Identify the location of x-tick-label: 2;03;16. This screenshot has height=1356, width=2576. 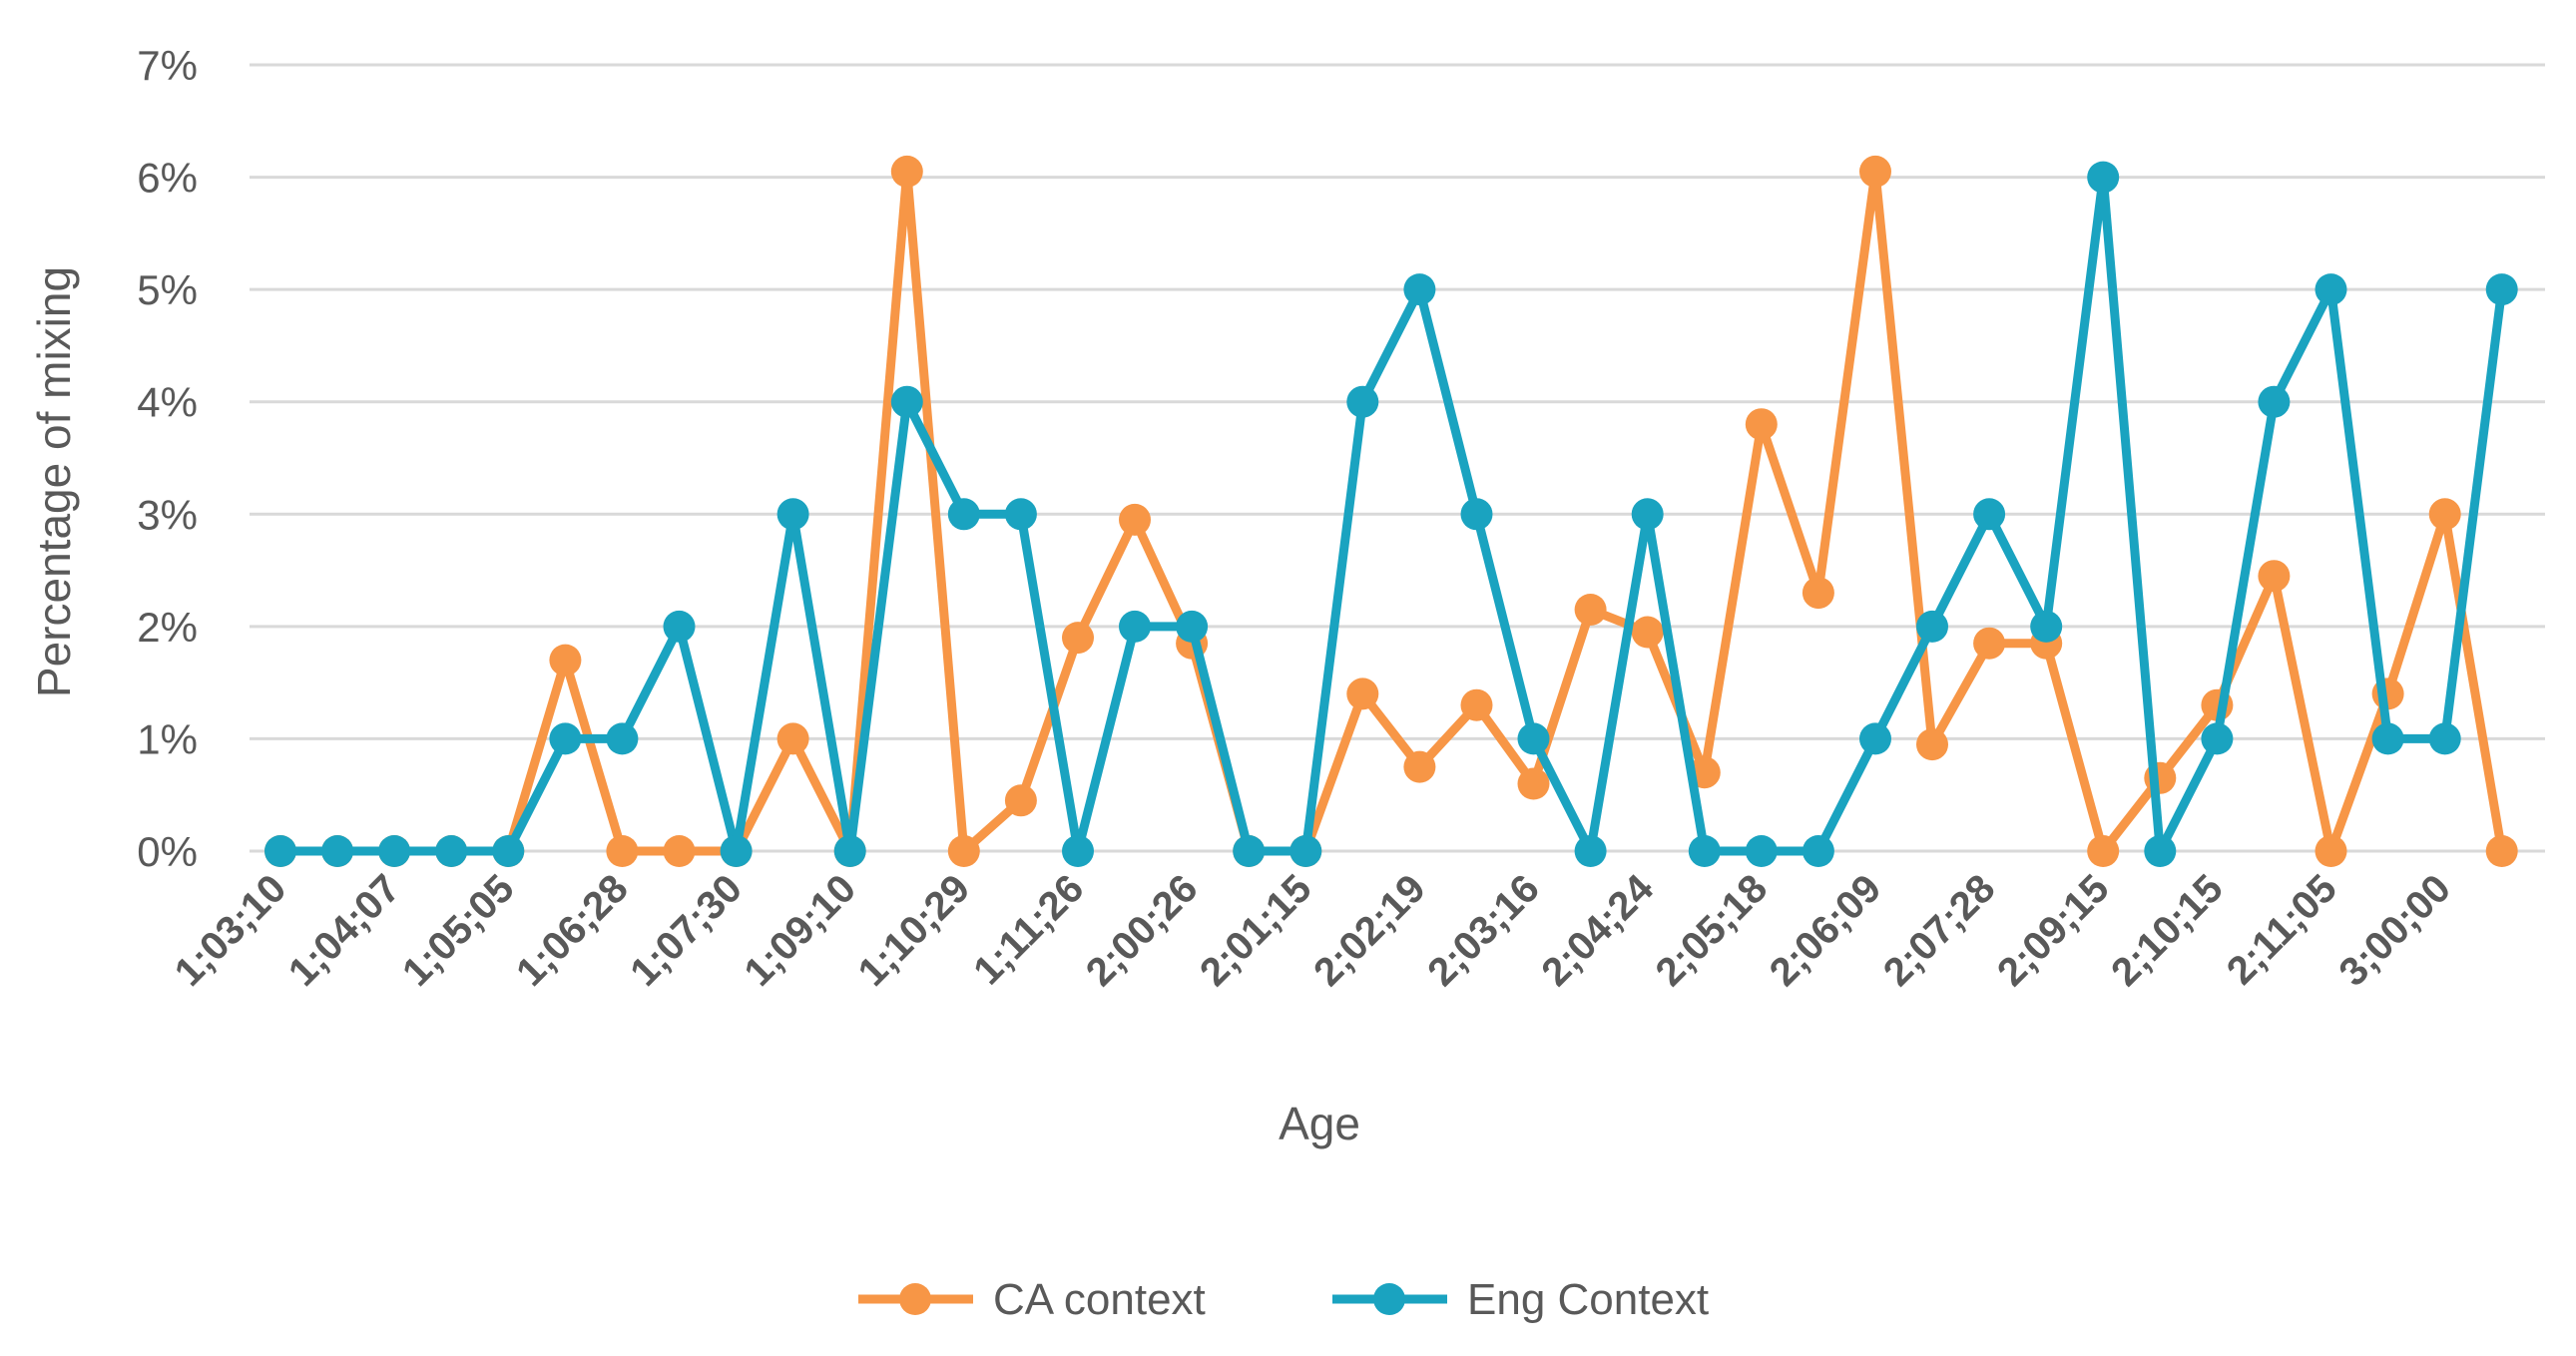
(1484, 931).